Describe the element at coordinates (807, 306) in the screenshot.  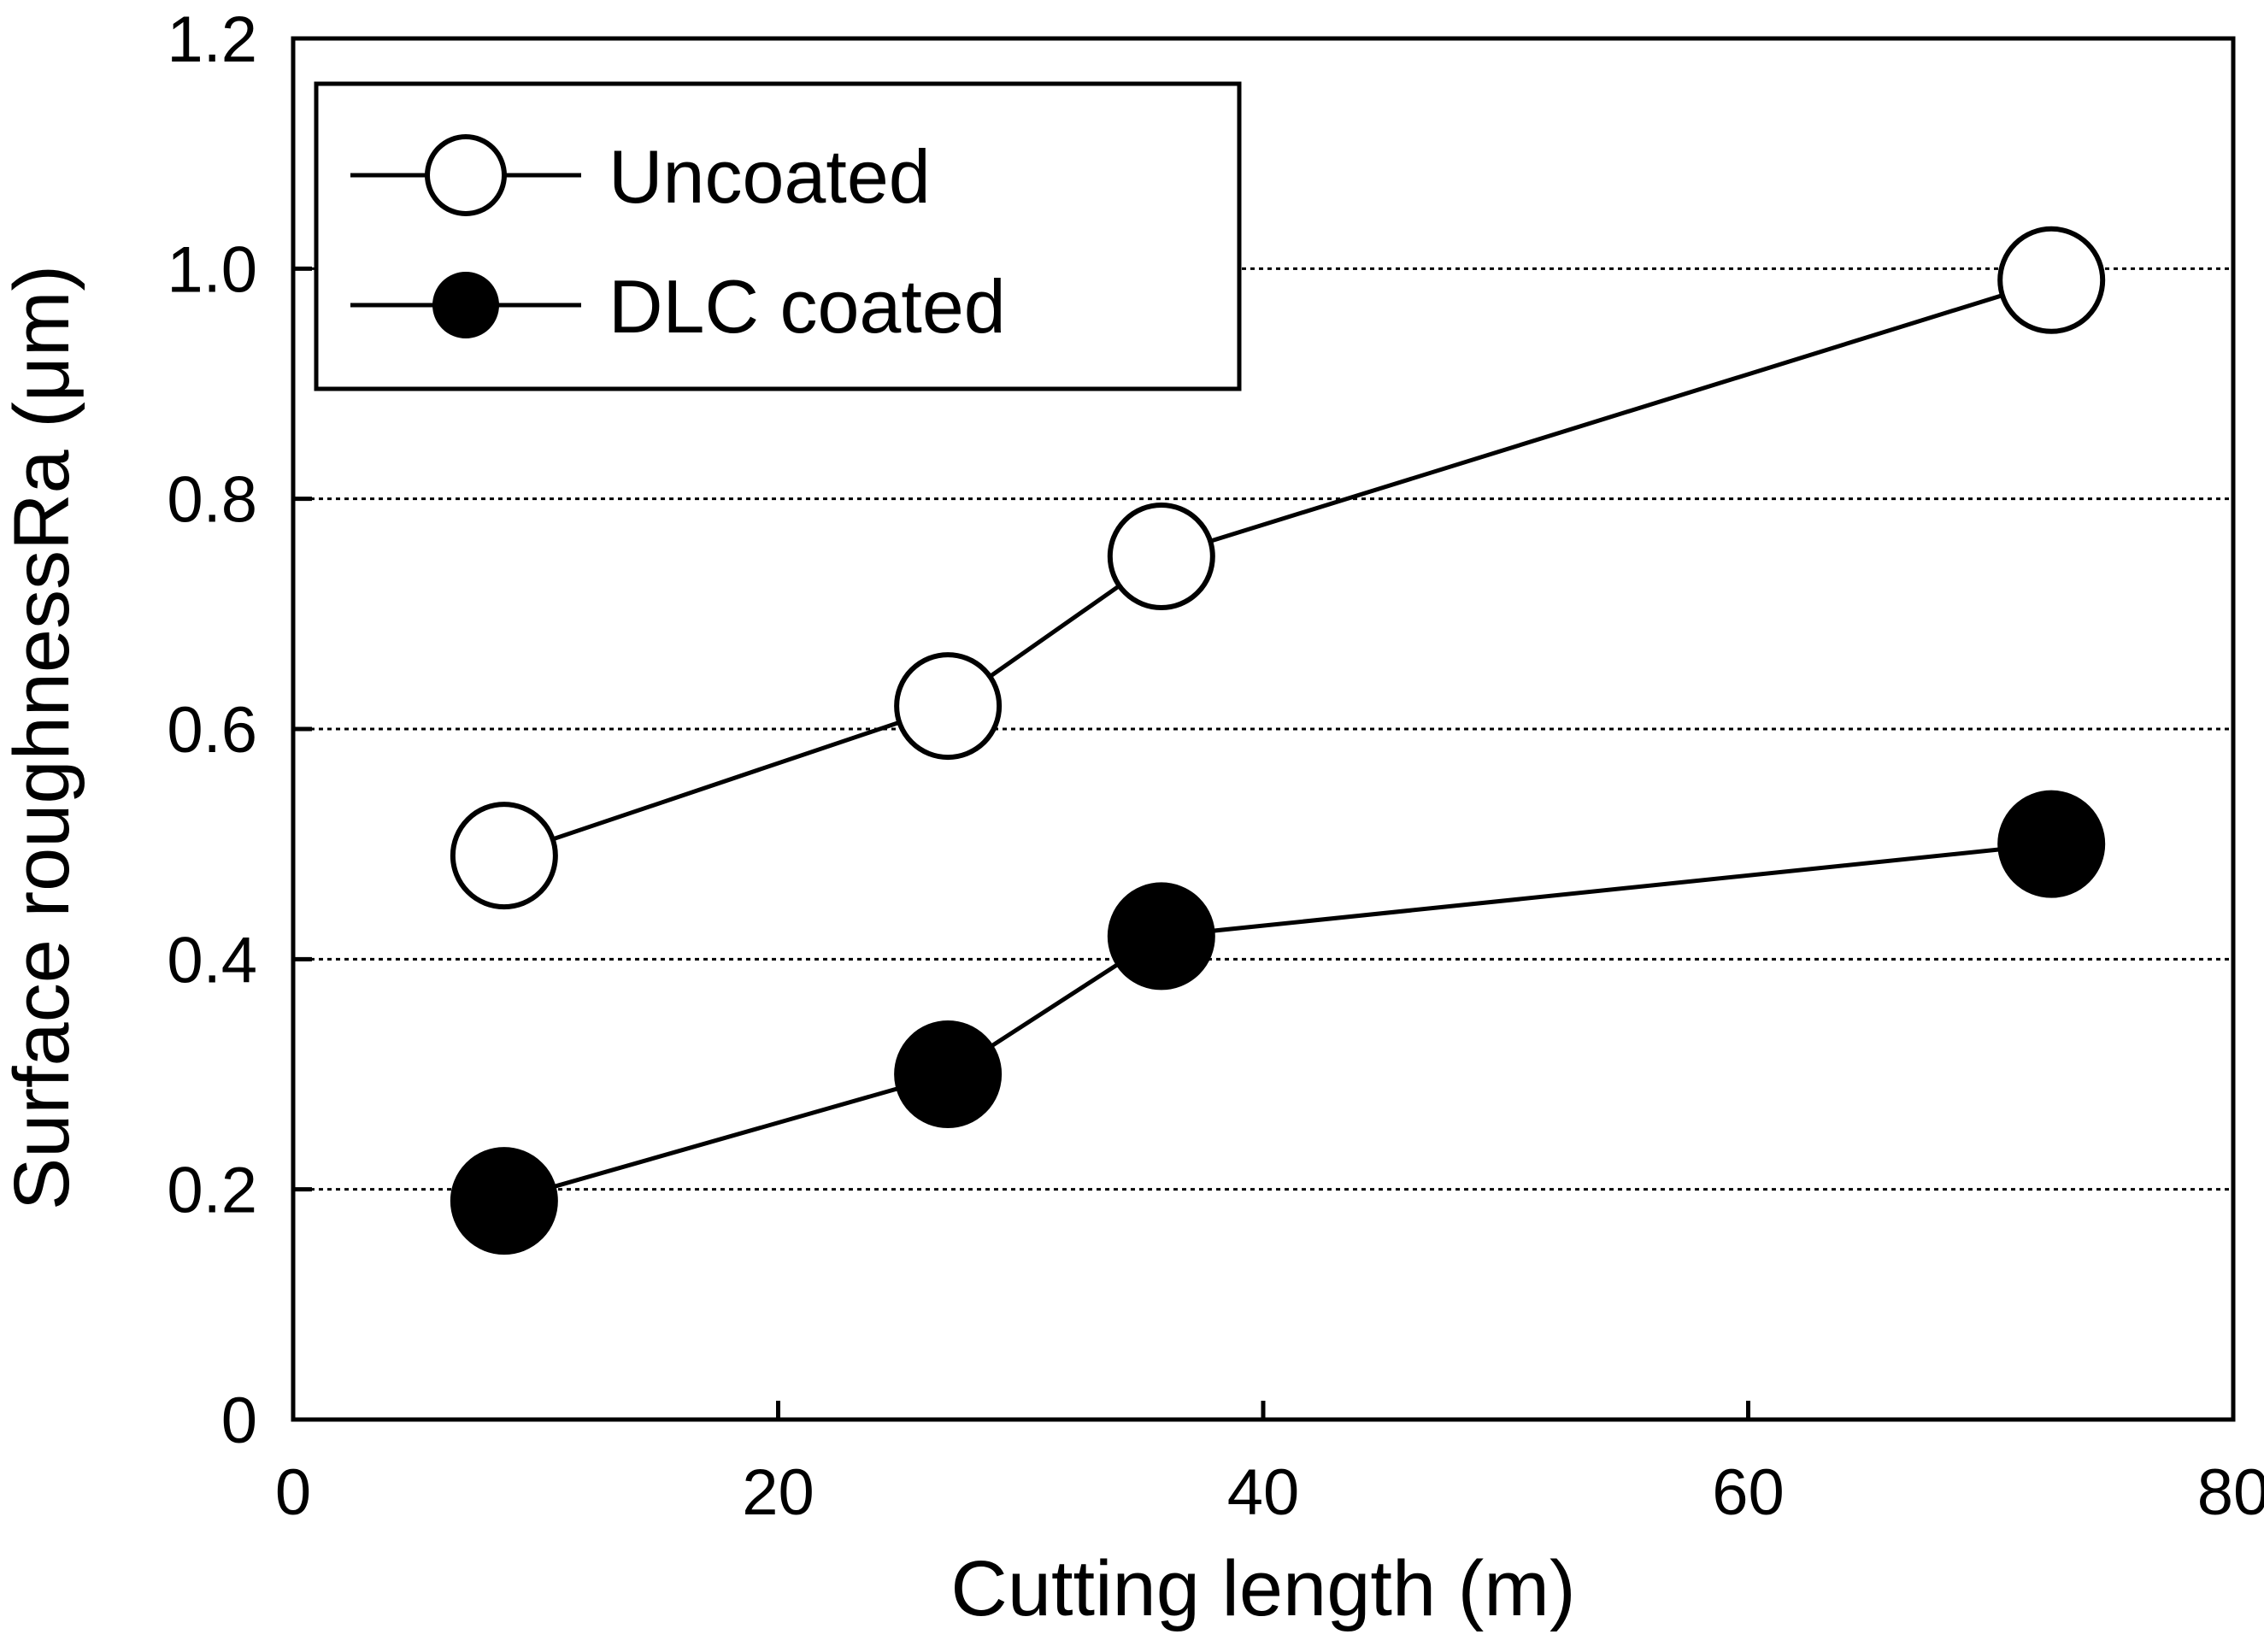
I see `legend-label: DLC coated` at that location.